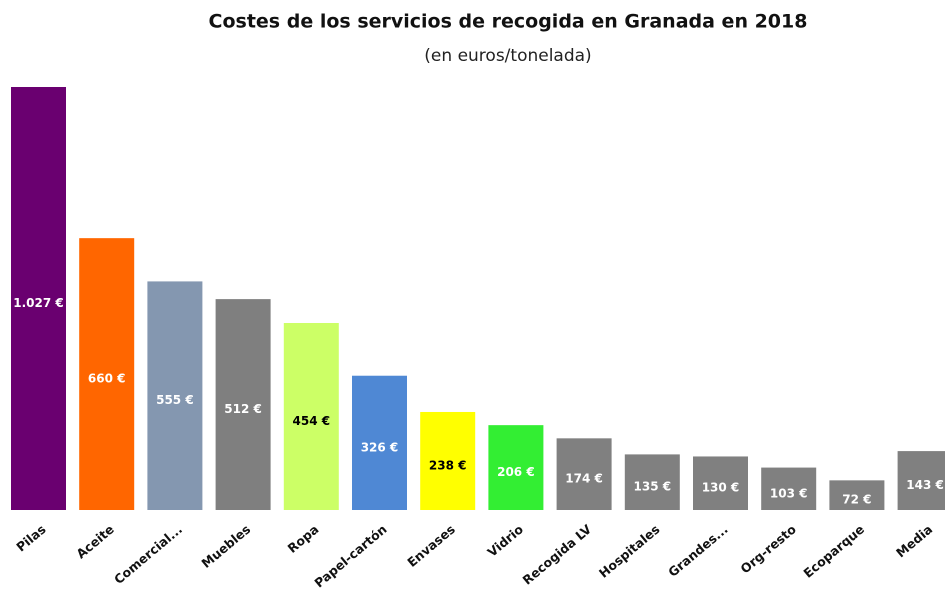 The height and width of the screenshot is (602, 945). I want to click on value-label: 143 €, so click(925, 485).